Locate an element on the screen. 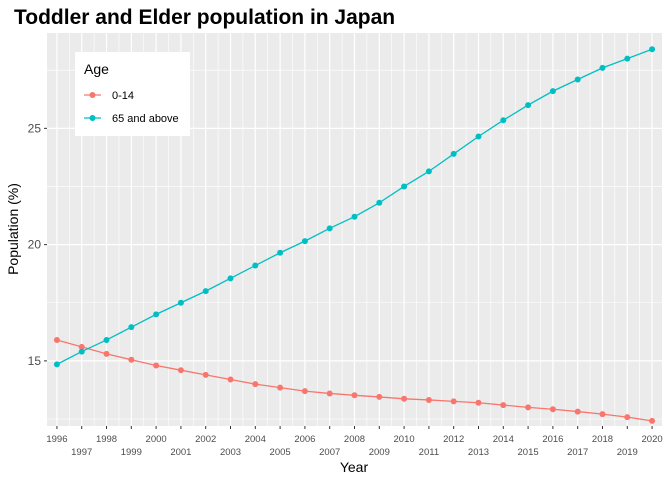  x-tick-label: 2008 is located at coordinates (354, 439).